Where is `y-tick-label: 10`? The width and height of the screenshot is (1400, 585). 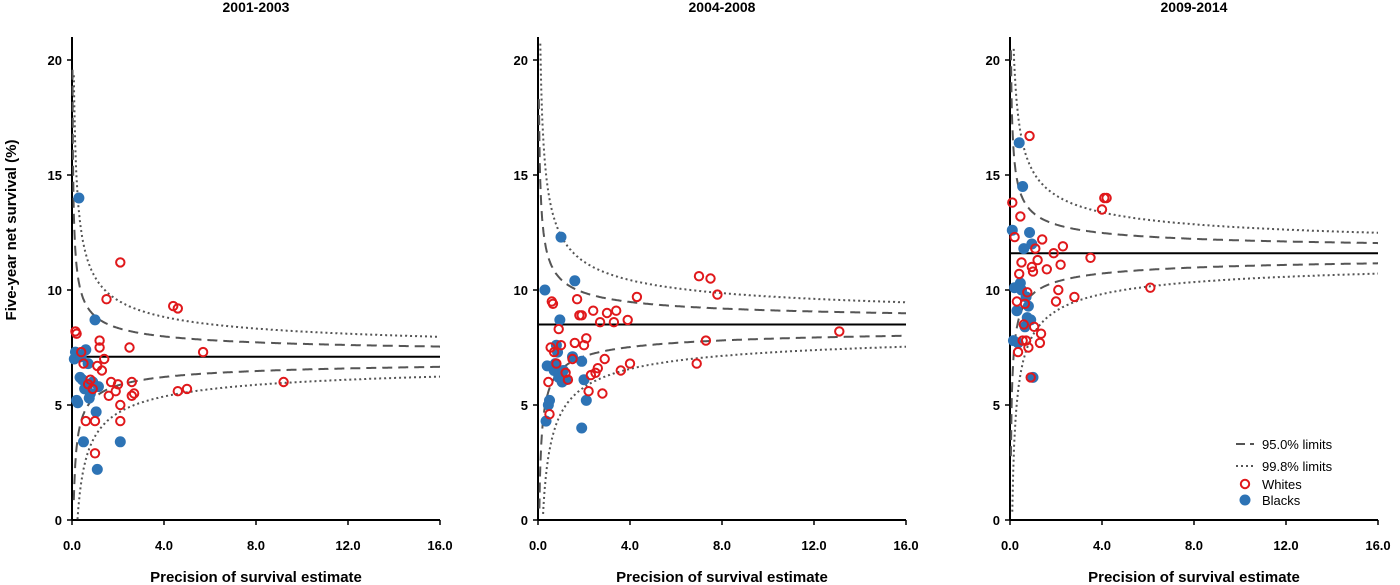
y-tick-label: 10 is located at coordinates (521, 290).